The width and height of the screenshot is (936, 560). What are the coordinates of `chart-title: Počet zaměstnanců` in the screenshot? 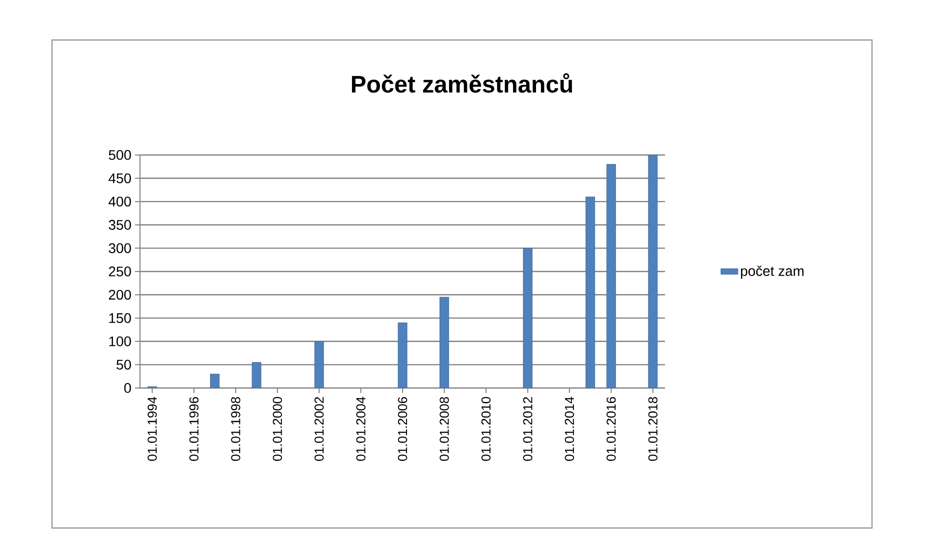 It's located at (462, 83).